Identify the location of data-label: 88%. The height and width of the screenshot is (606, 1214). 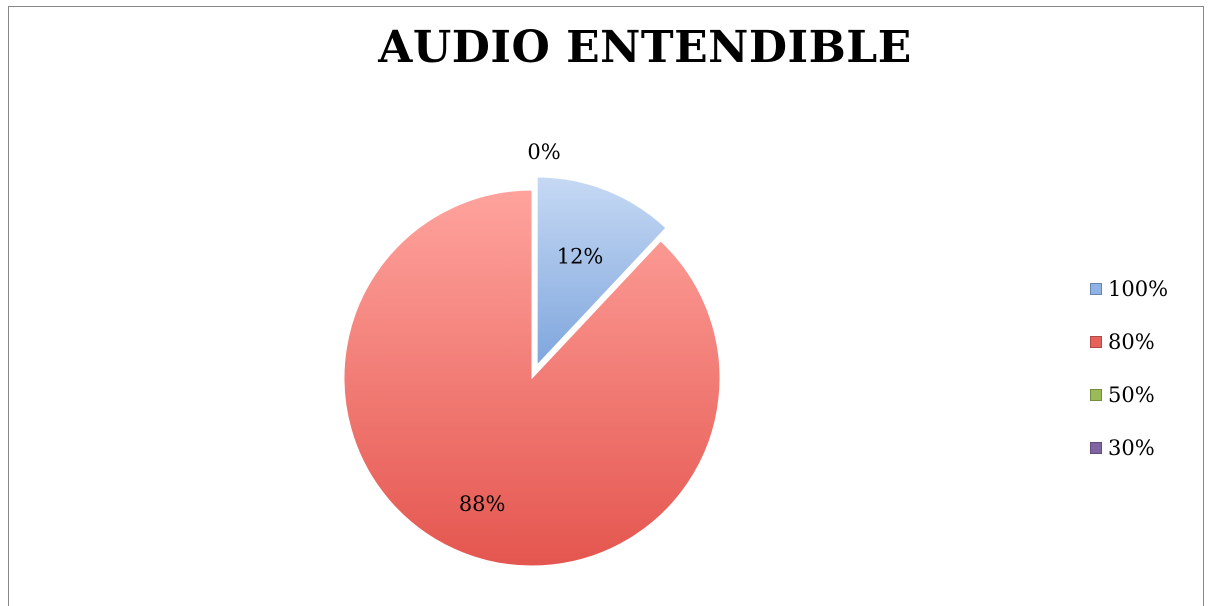
(482, 504).